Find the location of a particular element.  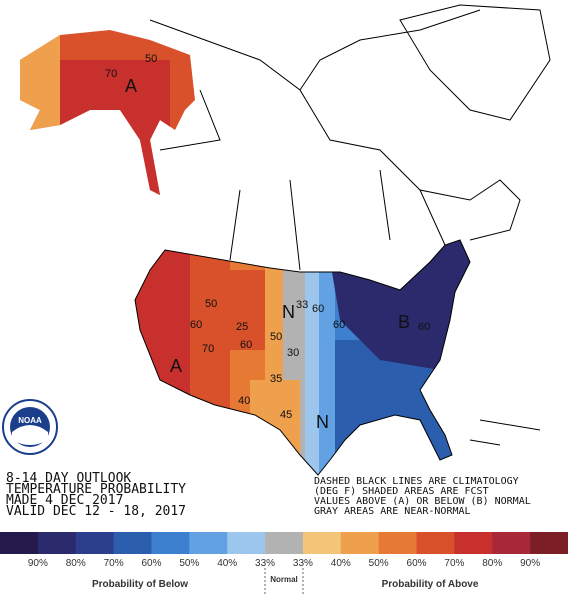

note-line: (DEG F) SHADED AREAS ARE FCST is located at coordinates (401, 491).